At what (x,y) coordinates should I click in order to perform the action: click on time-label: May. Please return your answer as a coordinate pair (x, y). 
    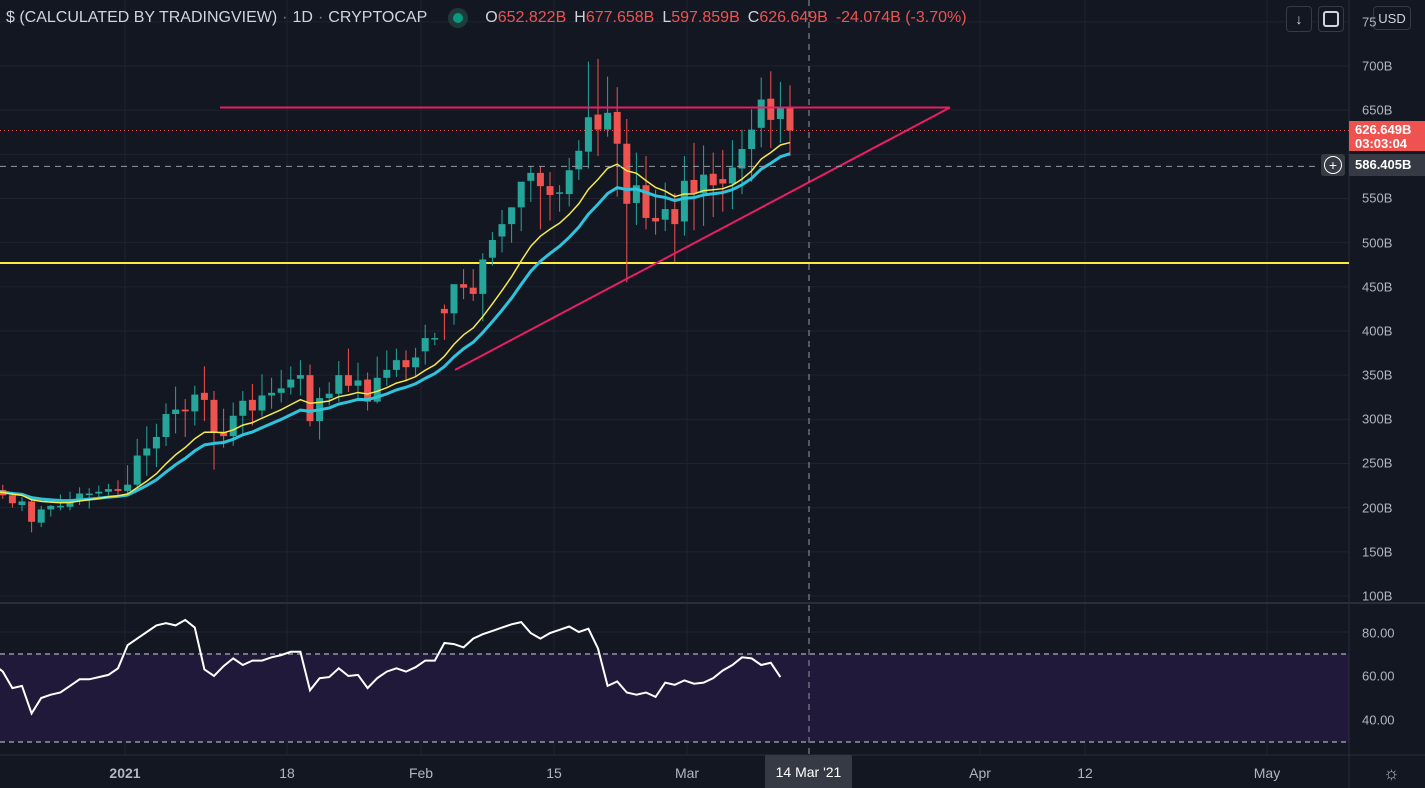
    Looking at the image, I should click on (1267, 773).